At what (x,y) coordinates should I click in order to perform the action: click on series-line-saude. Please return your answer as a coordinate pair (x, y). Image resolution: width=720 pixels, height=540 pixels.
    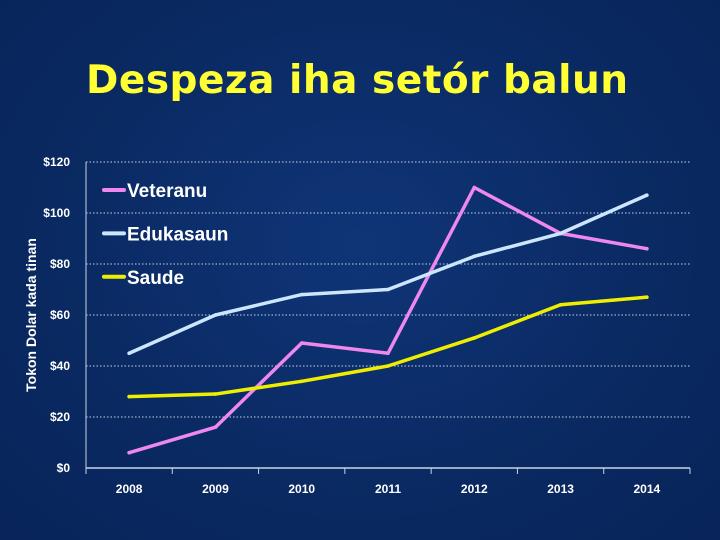
    Looking at the image, I should click on (388, 347).